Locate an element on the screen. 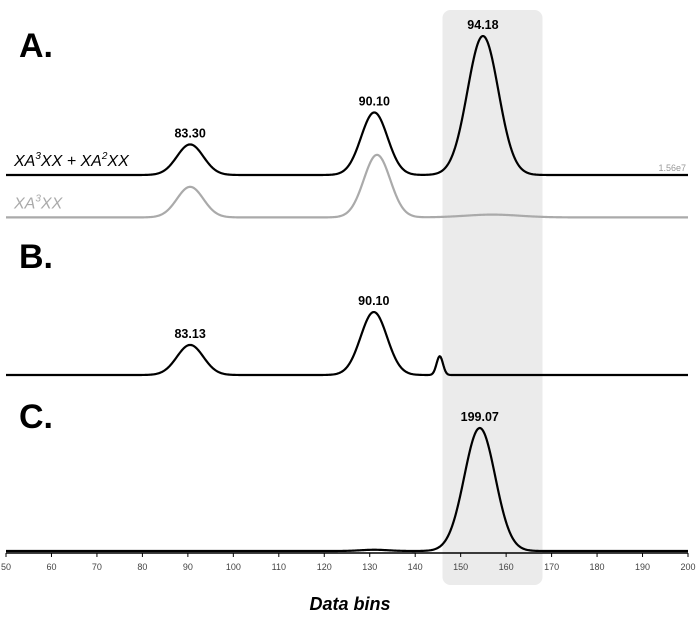  x-tick-label: 160 is located at coordinates (506, 567).